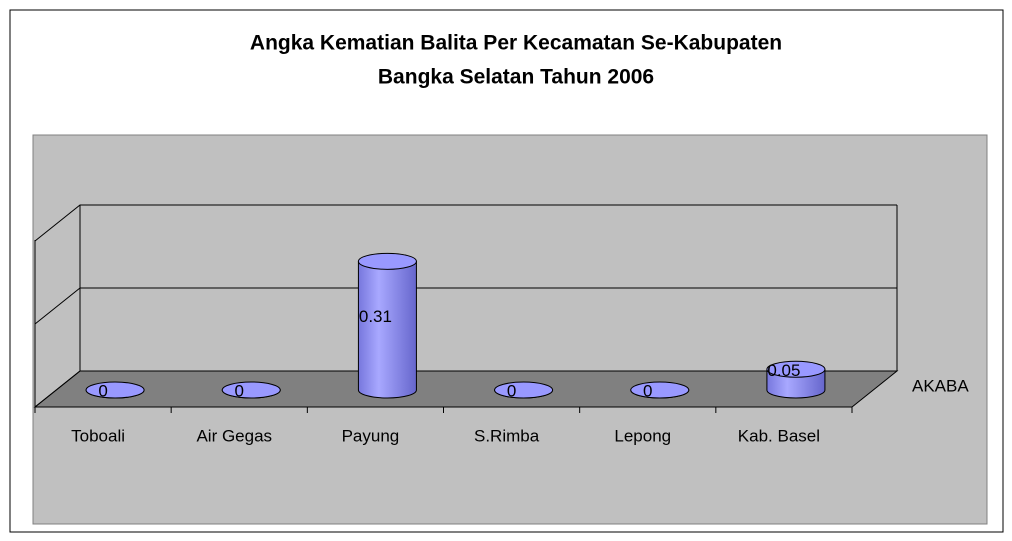 The width and height of the screenshot is (1012, 541). What do you see at coordinates (940, 385) in the screenshot?
I see `legend-label: AKABA` at bounding box center [940, 385].